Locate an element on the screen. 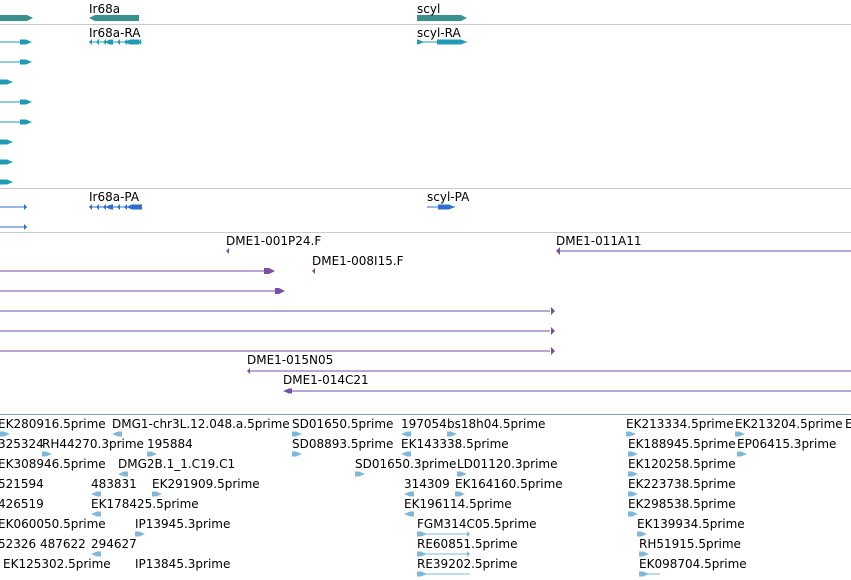 The image size is (851, 580). est-label: RE60851.5prime is located at coordinates (467, 544).